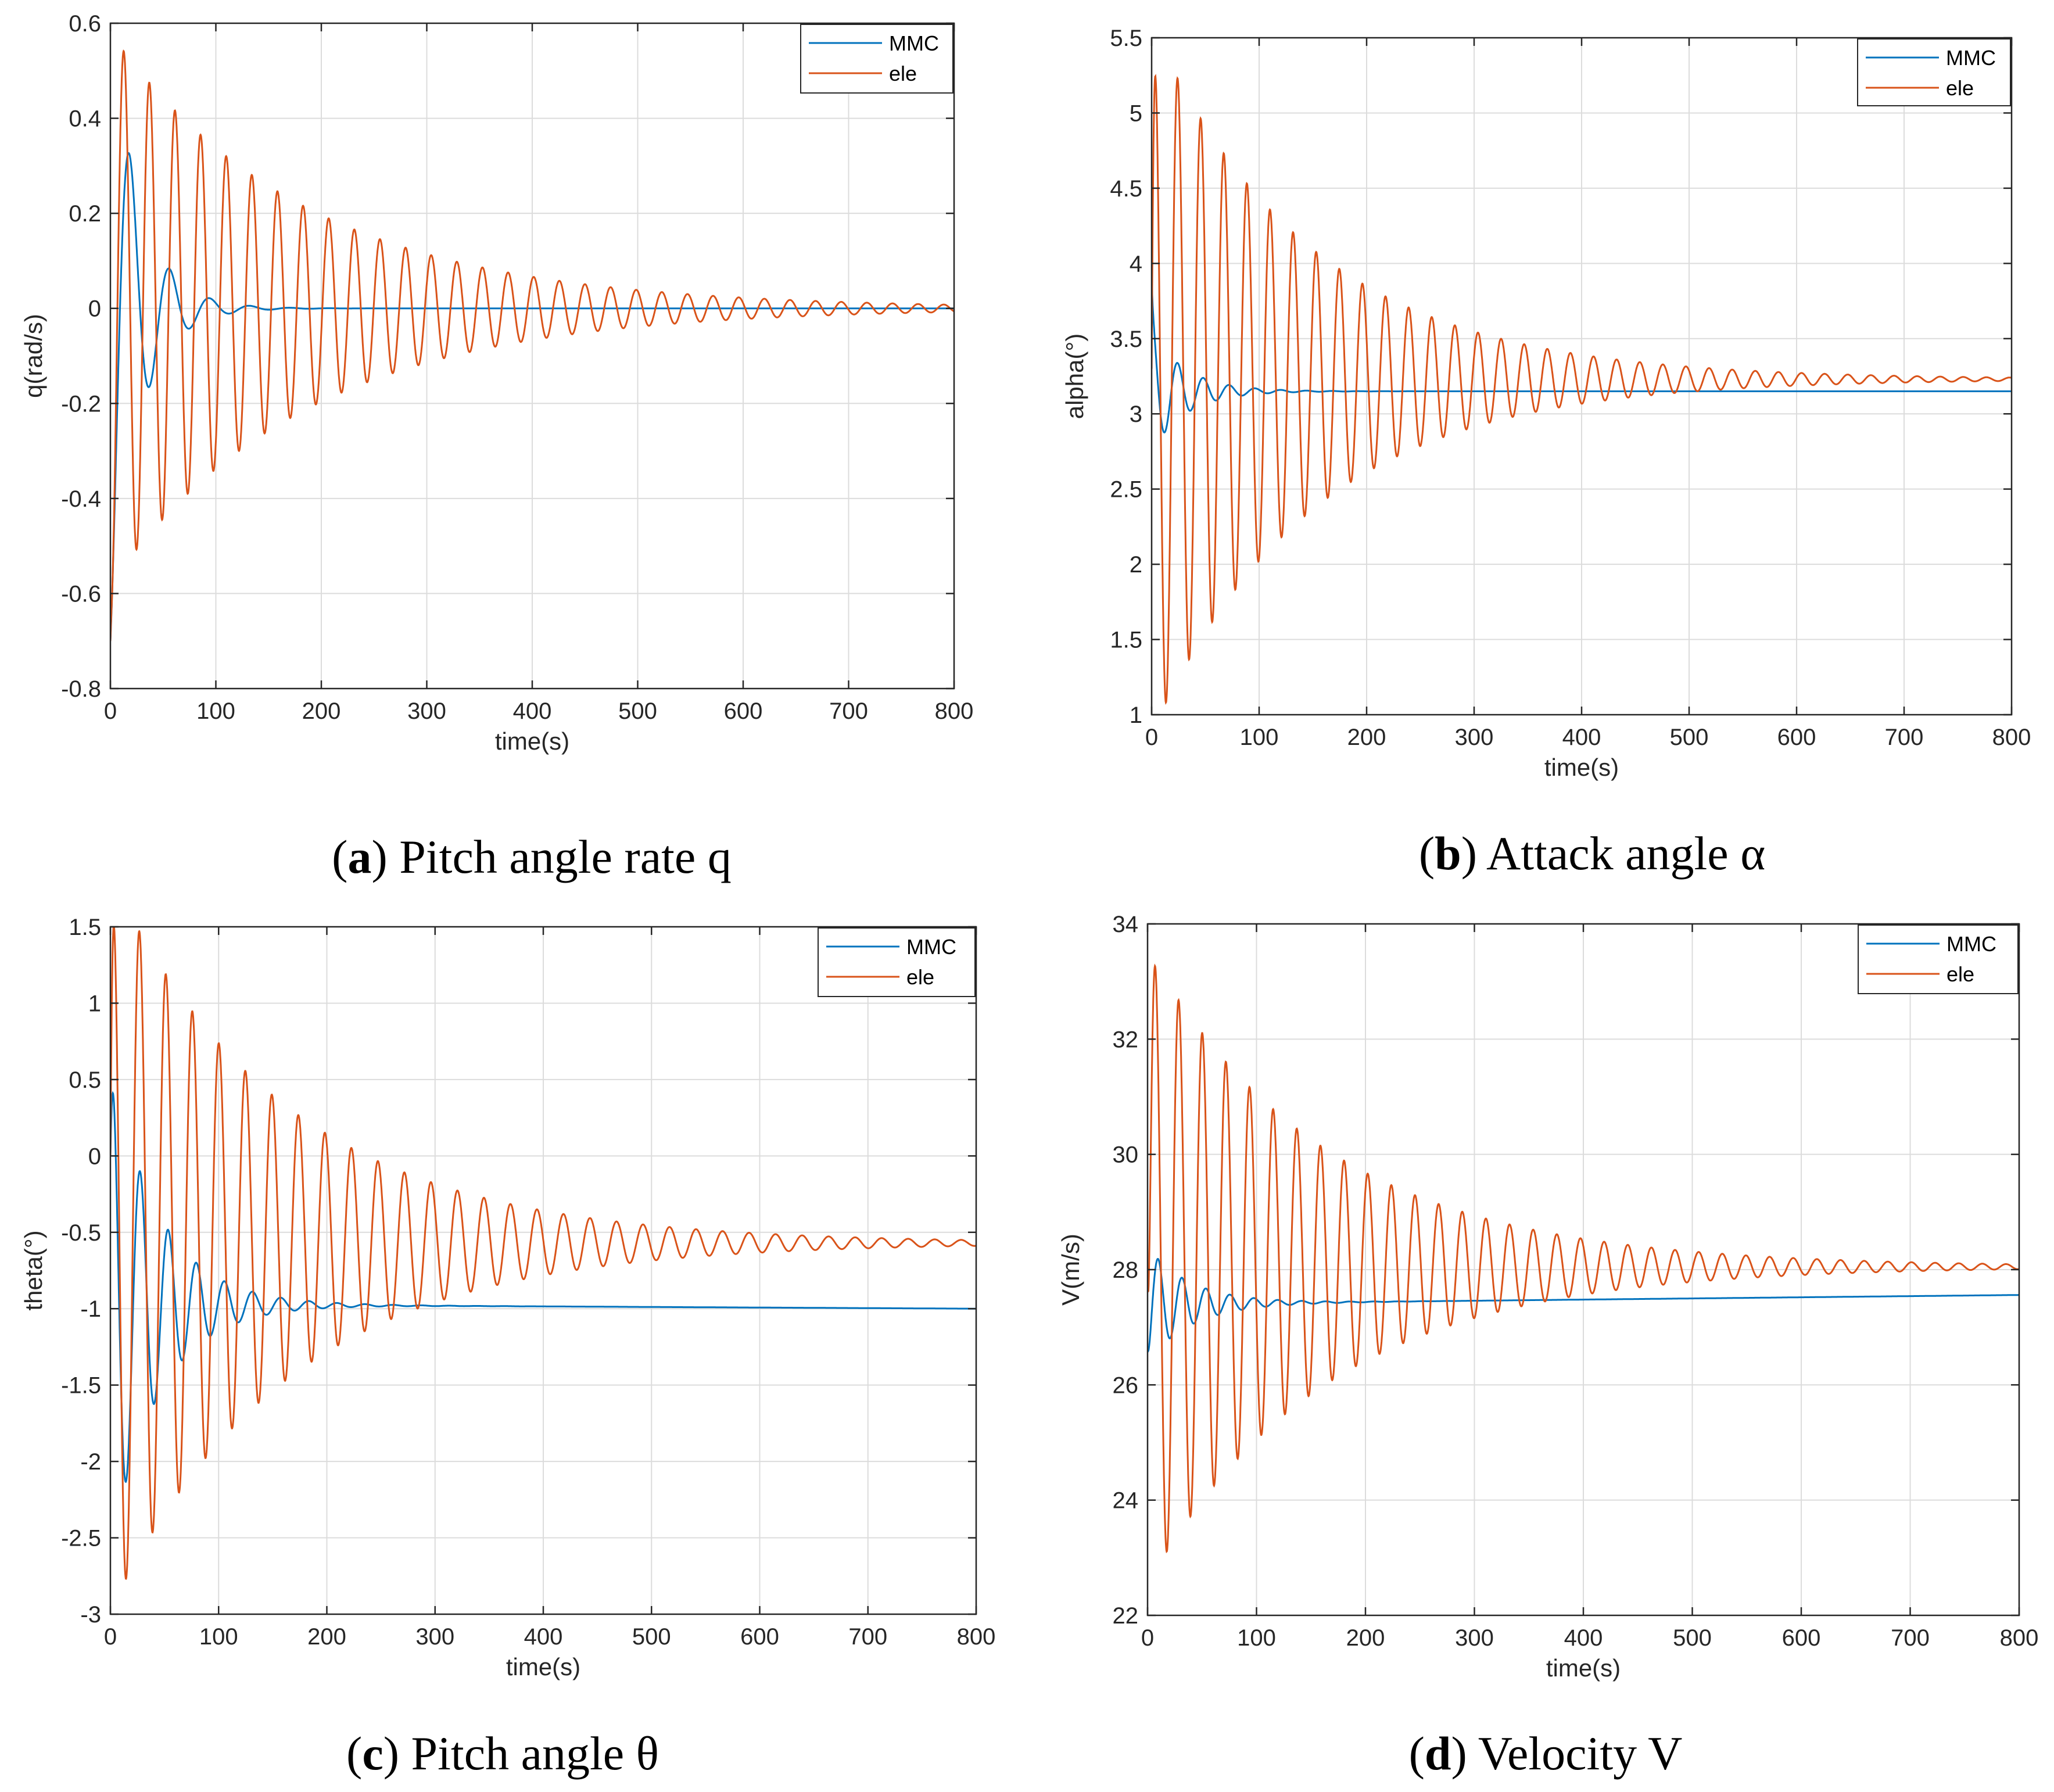 Image resolution: width=2054 pixels, height=1792 pixels. I want to click on caption-c: (c) Pitch angle θ, so click(502, 1754).